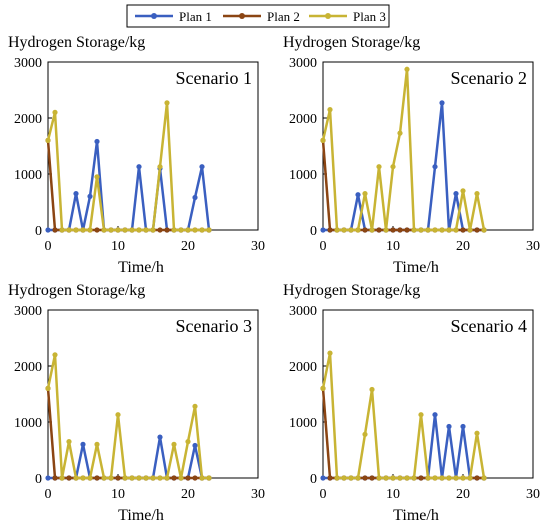  Describe the element at coordinates (258, 494) in the screenshot. I see `x-tick-label: 30` at that location.